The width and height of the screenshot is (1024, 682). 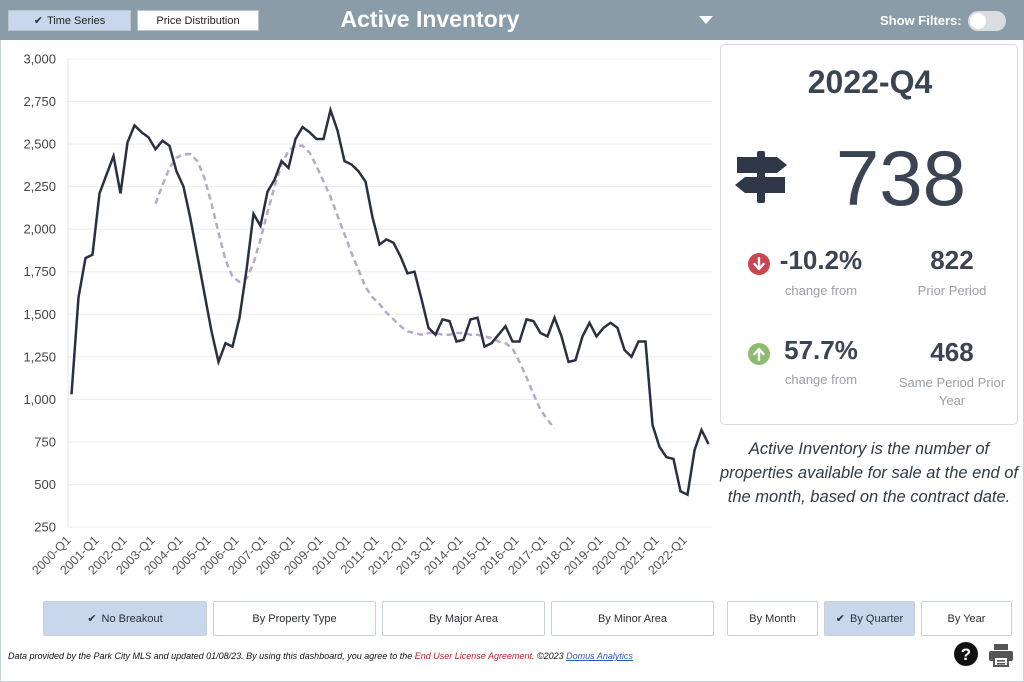 What do you see at coordinates (39, 314) in the screenshot?
I see `y-tick-label: 1,500` at bounding box center [39, 314].